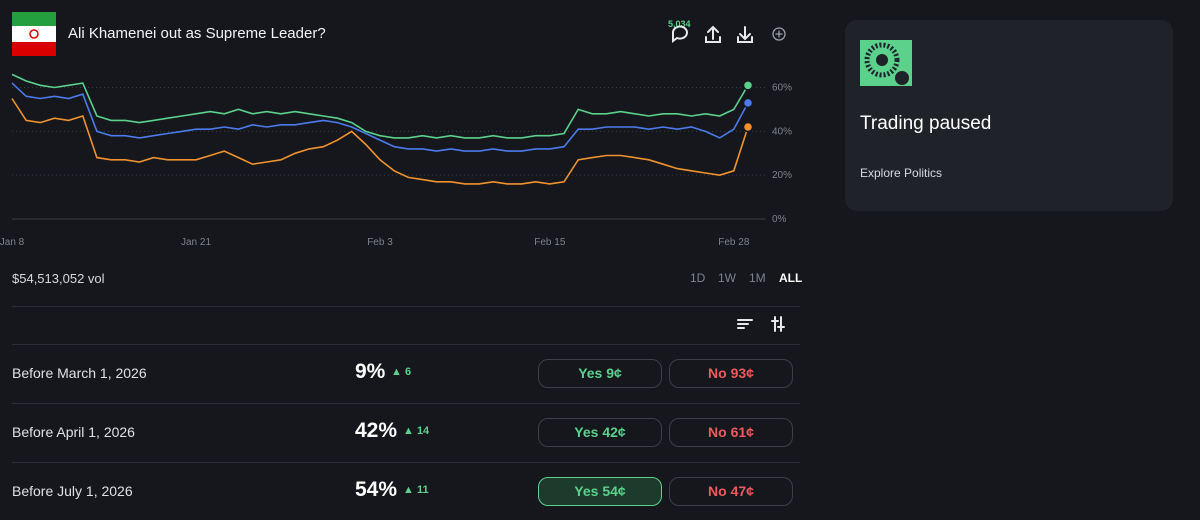  I want to click on range-button: ALL, so click(791, 278).